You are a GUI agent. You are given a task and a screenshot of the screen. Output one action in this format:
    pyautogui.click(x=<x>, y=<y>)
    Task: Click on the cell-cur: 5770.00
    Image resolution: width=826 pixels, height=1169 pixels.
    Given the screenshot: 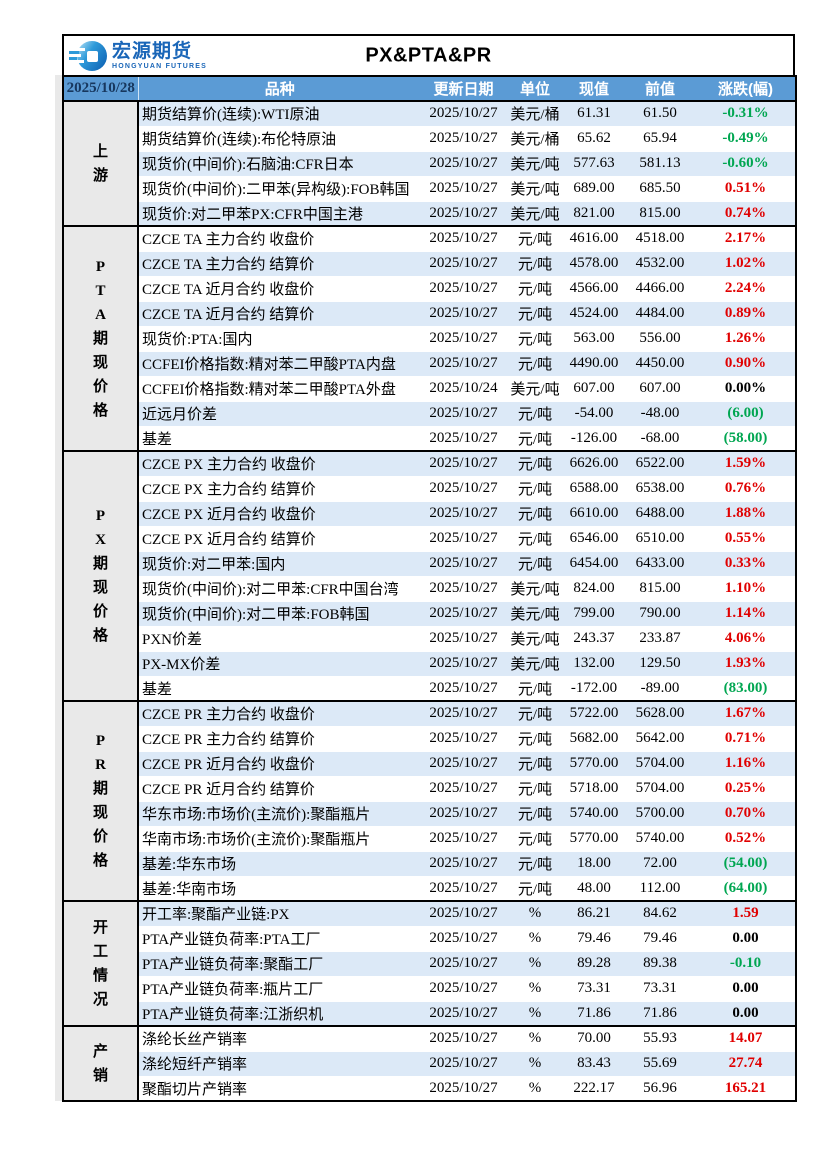 What is the action you would take?
    pyautogui.click(x=594, y=838)
    